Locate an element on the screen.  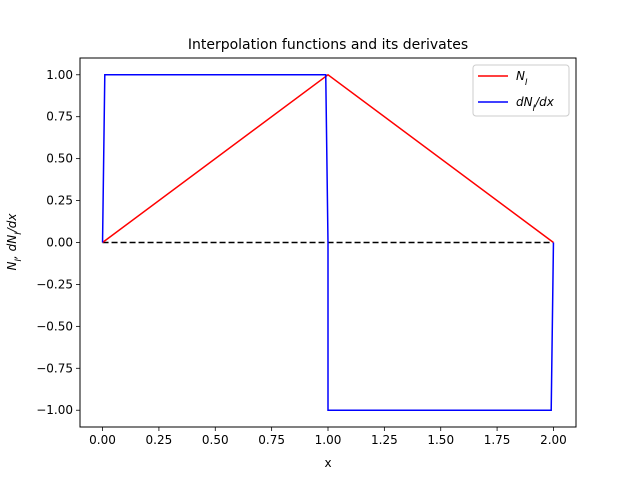
y-tick-label: 1.00 is located at coordinates (59, 75).